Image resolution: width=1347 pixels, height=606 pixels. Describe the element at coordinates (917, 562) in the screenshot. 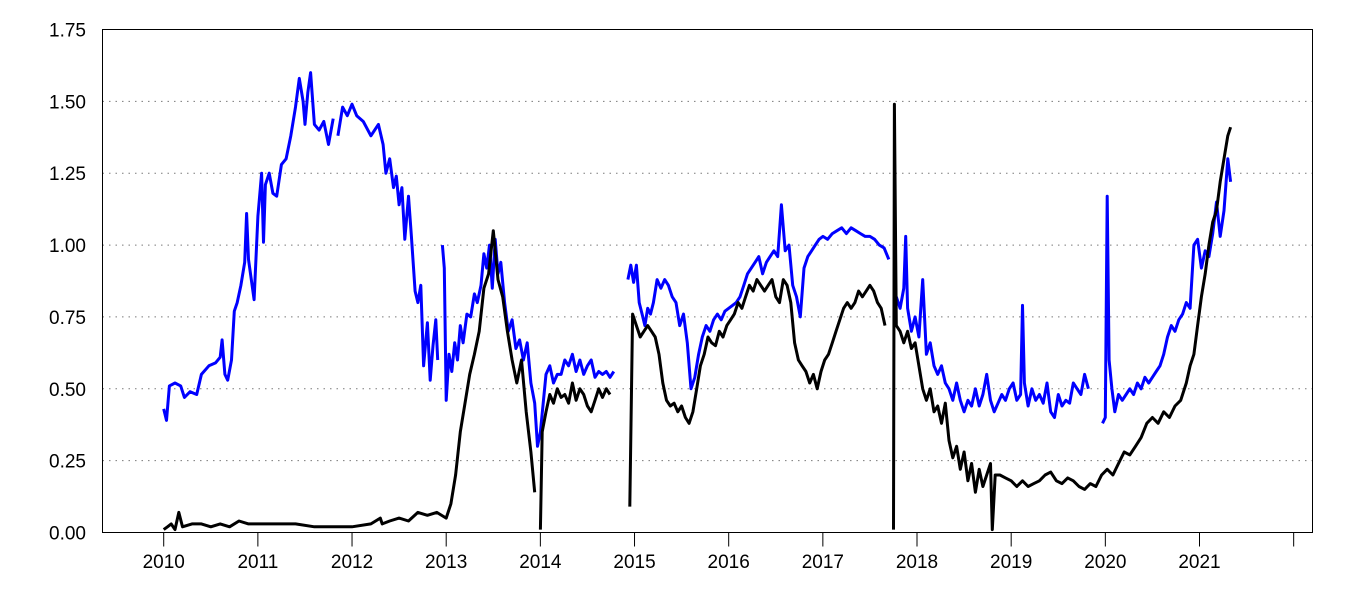

I see `x-tick-label: 2018` at that location.